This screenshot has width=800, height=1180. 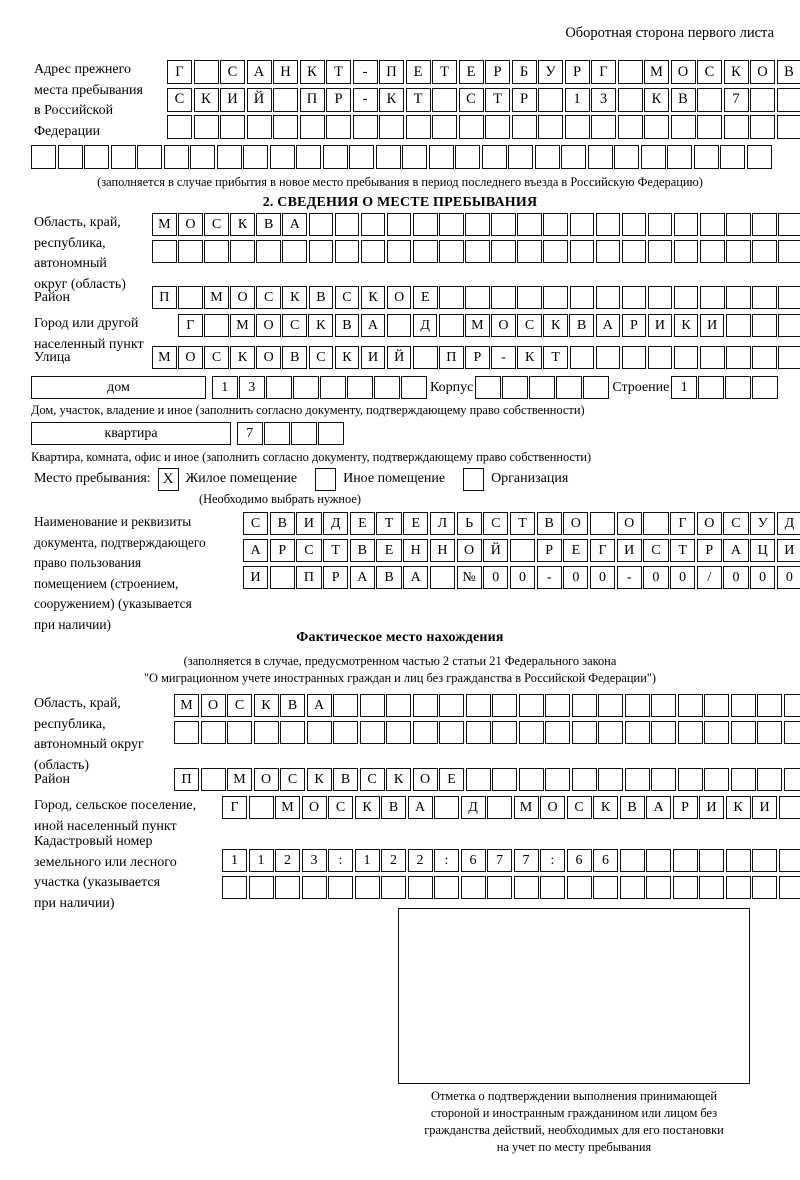 What do you see at coordinates (285, 72) in the screenshot?
I see `comb-cell: Н` at bounding box center [285, 72].